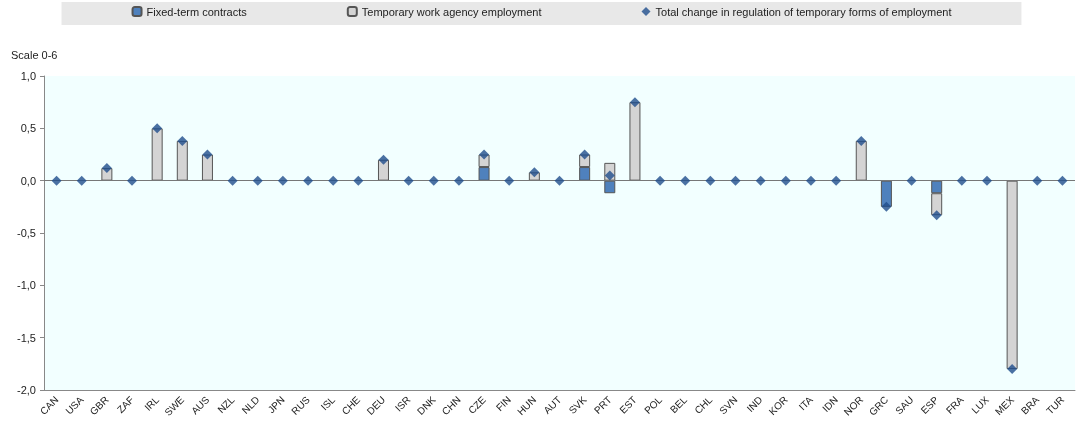 This screenshot has width=1083, height=428. Describe the element at coordinates (477, 405) in the screenshot. I see `x-tick-label: CZE` at that location.